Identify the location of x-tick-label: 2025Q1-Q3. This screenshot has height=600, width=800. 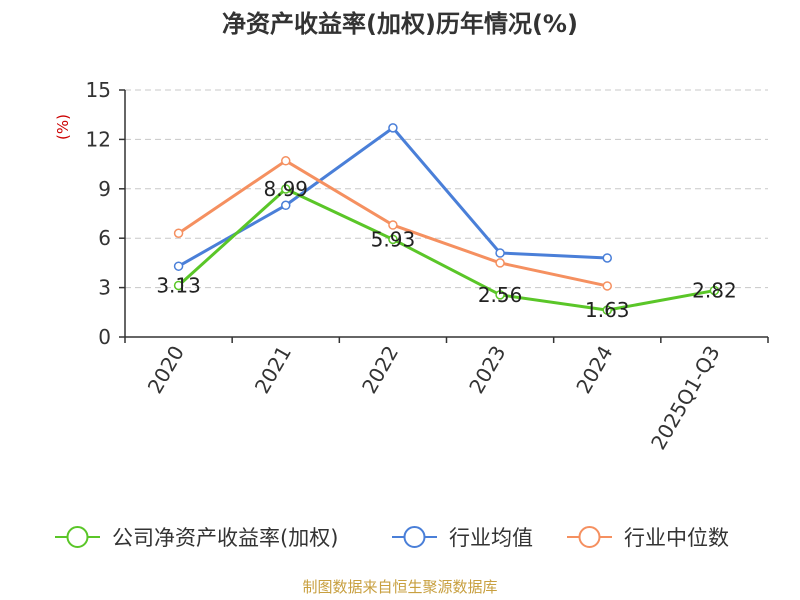
(685, 398).